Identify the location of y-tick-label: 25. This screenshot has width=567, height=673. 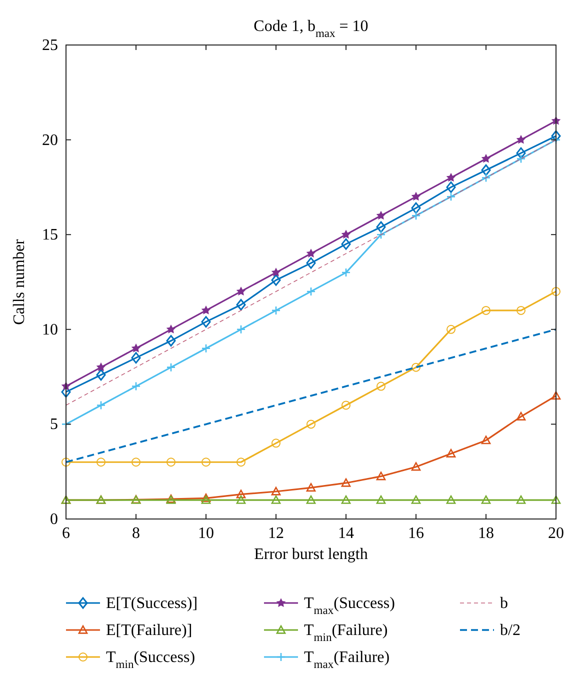
(50, 45).